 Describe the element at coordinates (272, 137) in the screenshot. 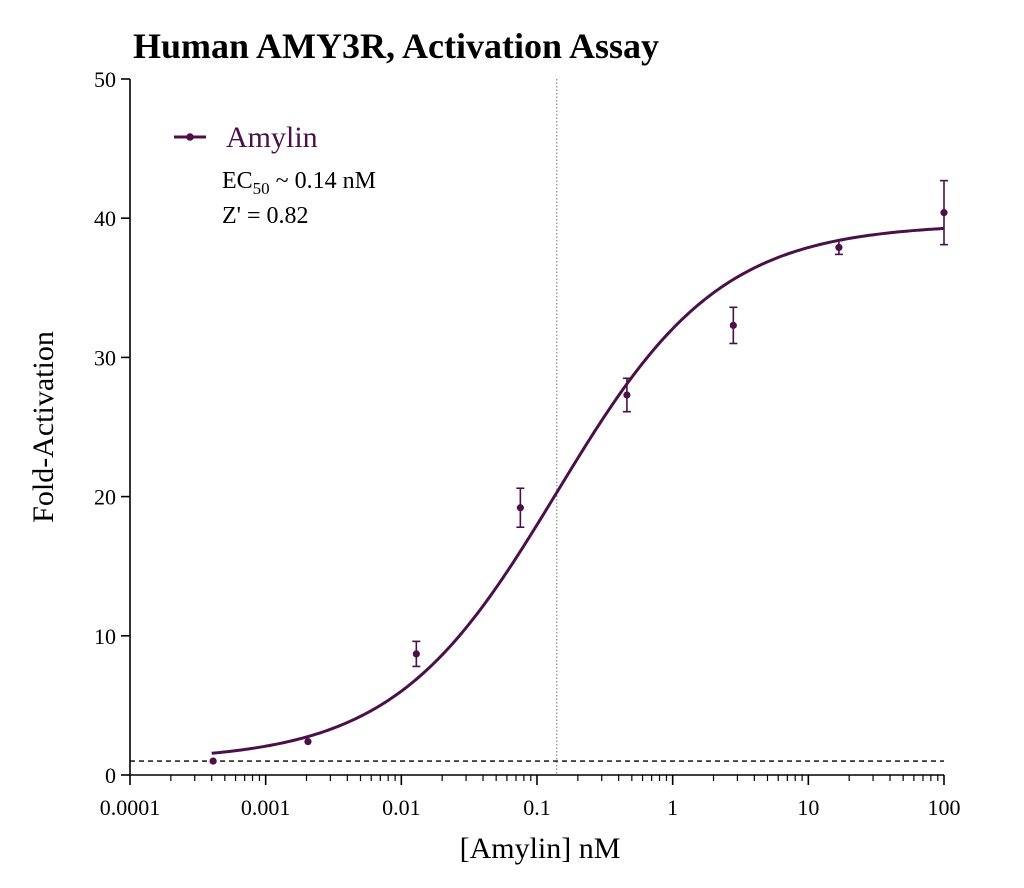

I see `legend-label: Amylin` at that location.